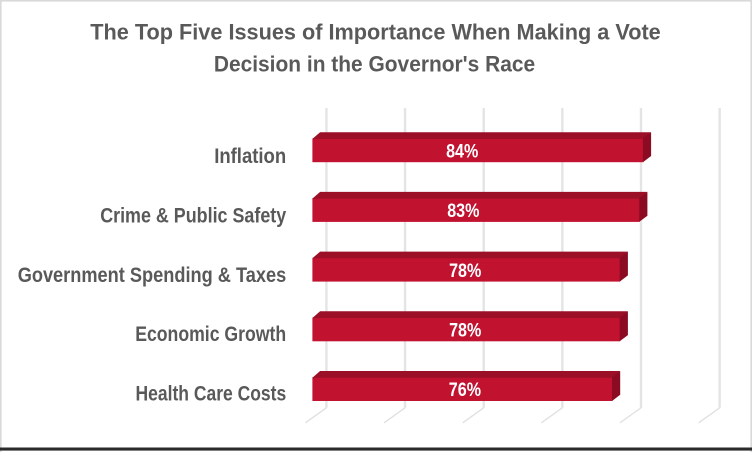 The height and width of the screenshot is (452, 752). Describe the element at coordinates (463, 211) in the screenshot. I see `svg-text: 83%` at that location.